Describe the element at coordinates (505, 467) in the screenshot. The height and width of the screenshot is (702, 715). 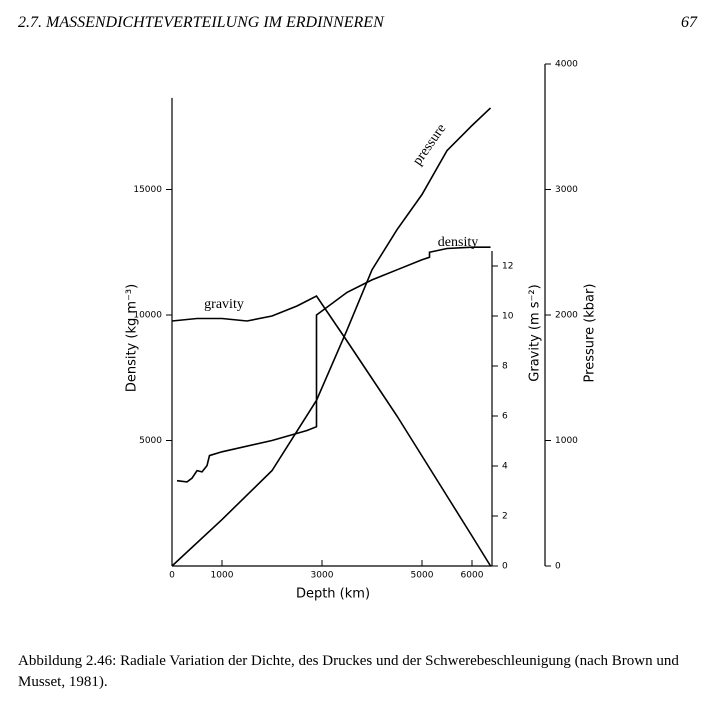
I see `y2-tick-label: 4` at that location.